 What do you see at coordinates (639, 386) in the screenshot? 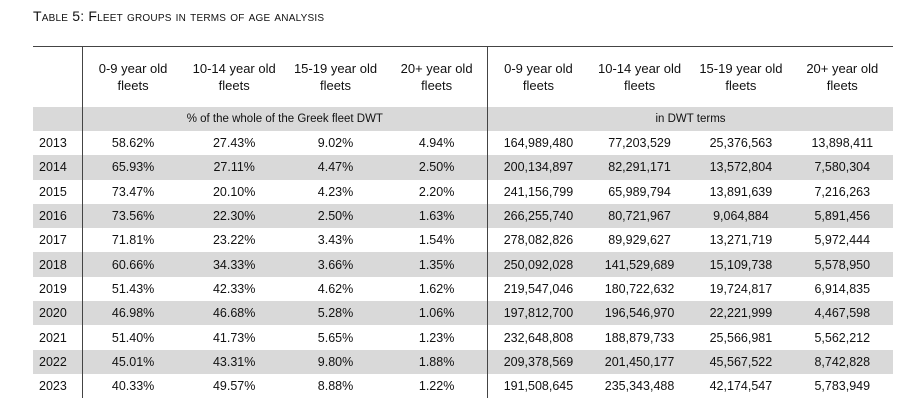
I see `dwt-cell: 235,343,488` at bounding box center [639, 386].